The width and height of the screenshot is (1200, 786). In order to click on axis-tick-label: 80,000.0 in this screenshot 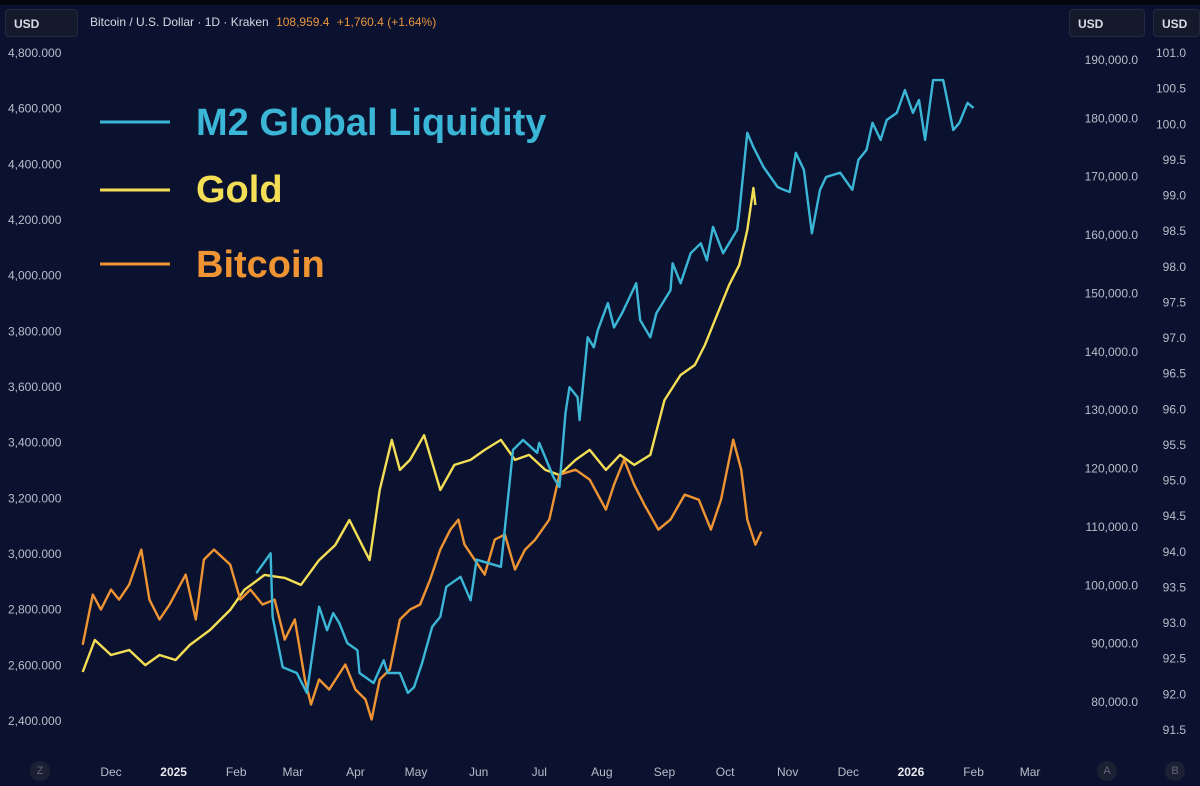, I will do `click(1114, 702)`.